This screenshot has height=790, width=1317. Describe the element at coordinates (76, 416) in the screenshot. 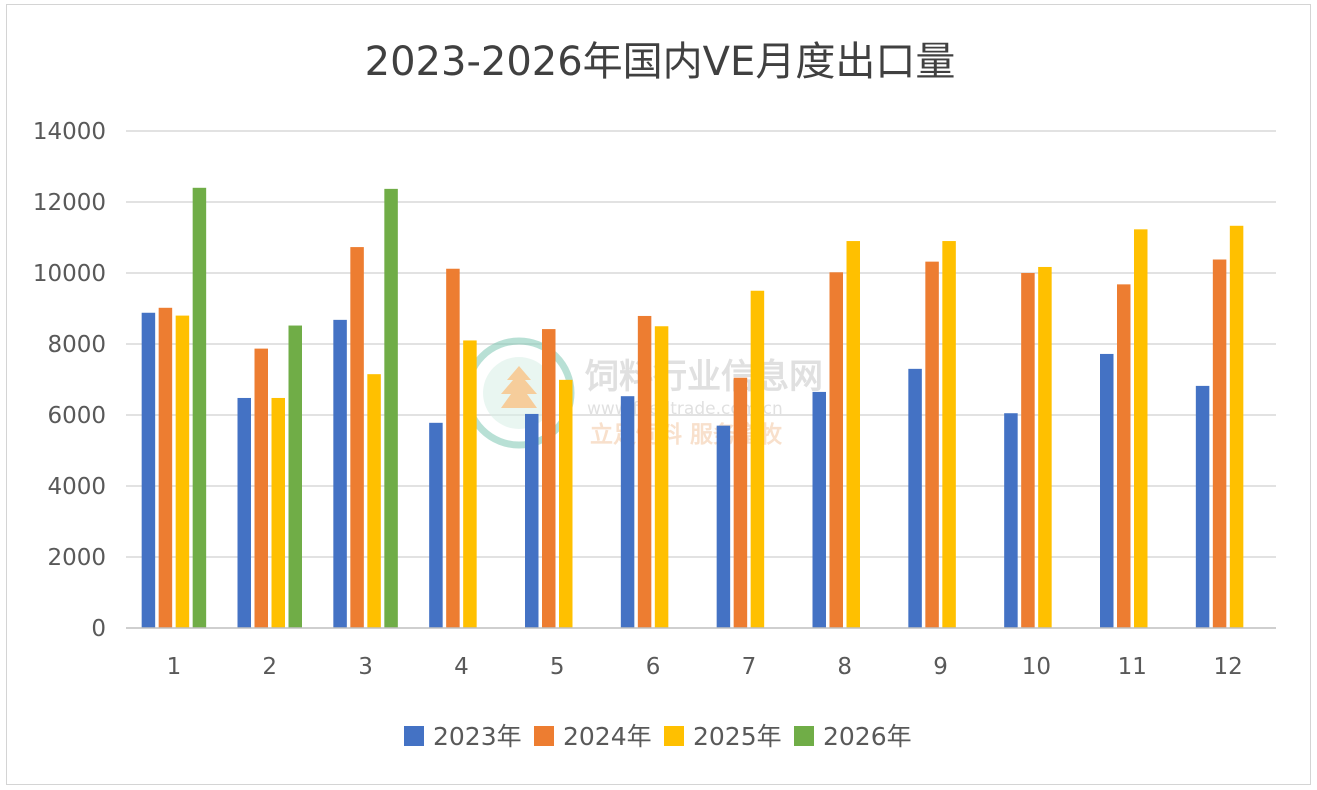

I see `y-tick-label: 6000` at that location.